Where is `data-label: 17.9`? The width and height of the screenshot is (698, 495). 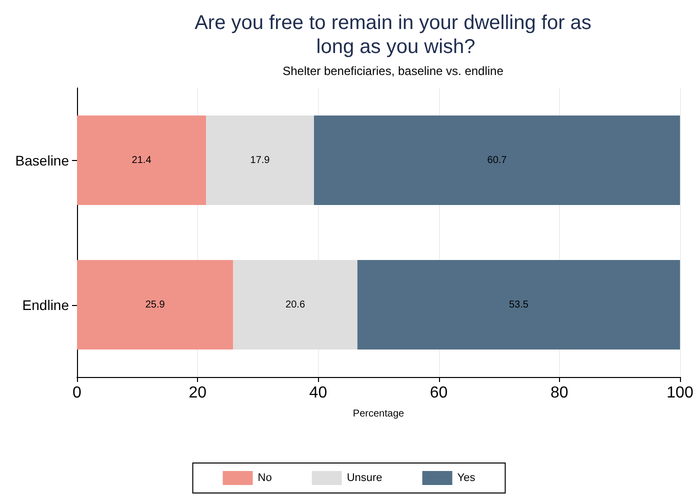
data-label: 17.9 is located at coordinates (260, 160).